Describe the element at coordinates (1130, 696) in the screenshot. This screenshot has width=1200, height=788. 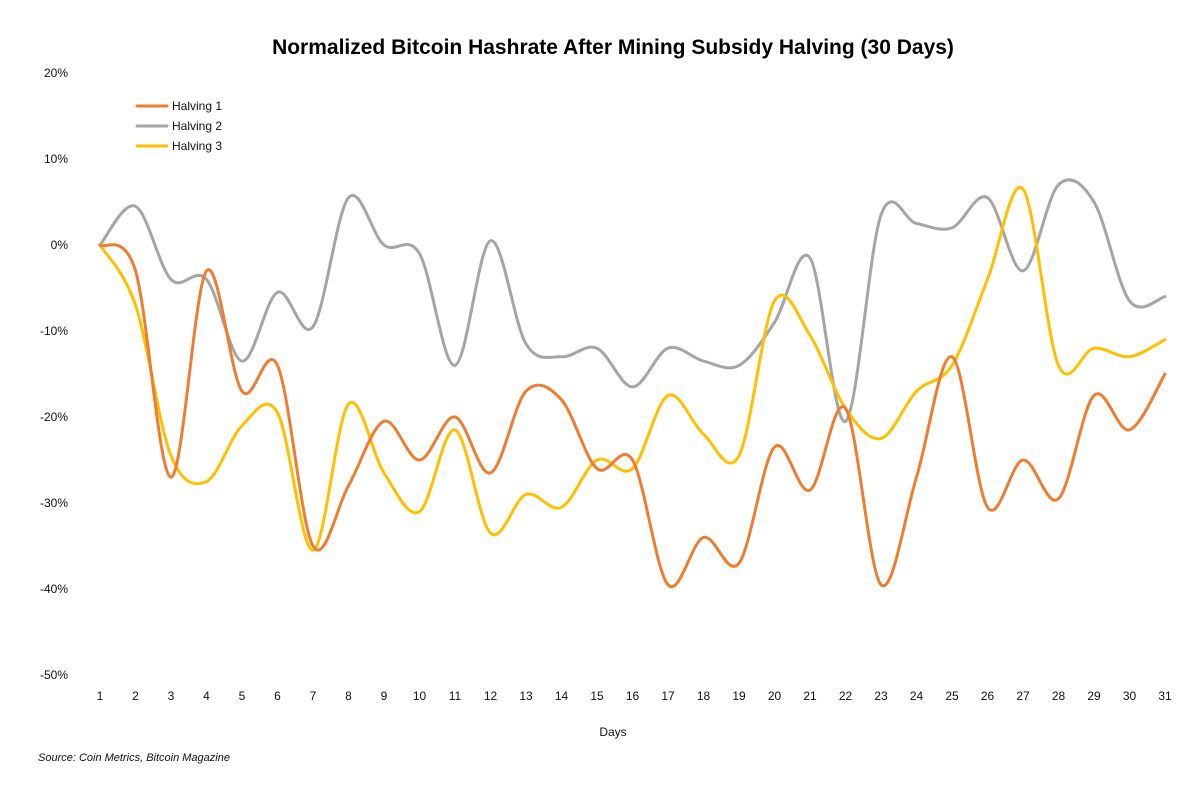
I see `x-tick-label: 30` at that location.